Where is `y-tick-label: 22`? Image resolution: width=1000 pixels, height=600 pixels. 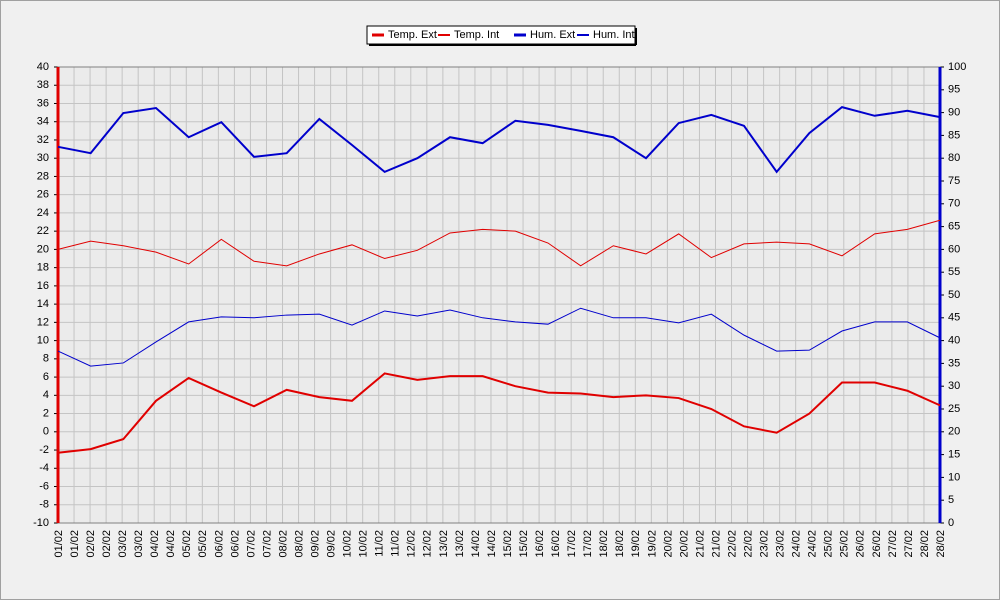
y-tick-label: 22 is located at coordinates (43, 231).